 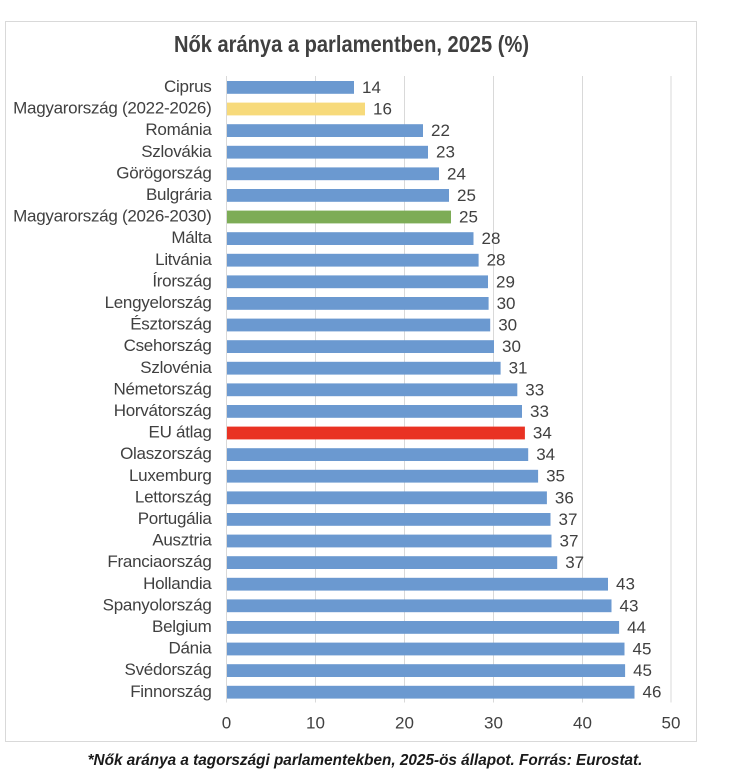 What do you see at coordinates (157, 604) in the screenshot?
I see `svg-text: Spanyolország` at bounding box center [157, 604].